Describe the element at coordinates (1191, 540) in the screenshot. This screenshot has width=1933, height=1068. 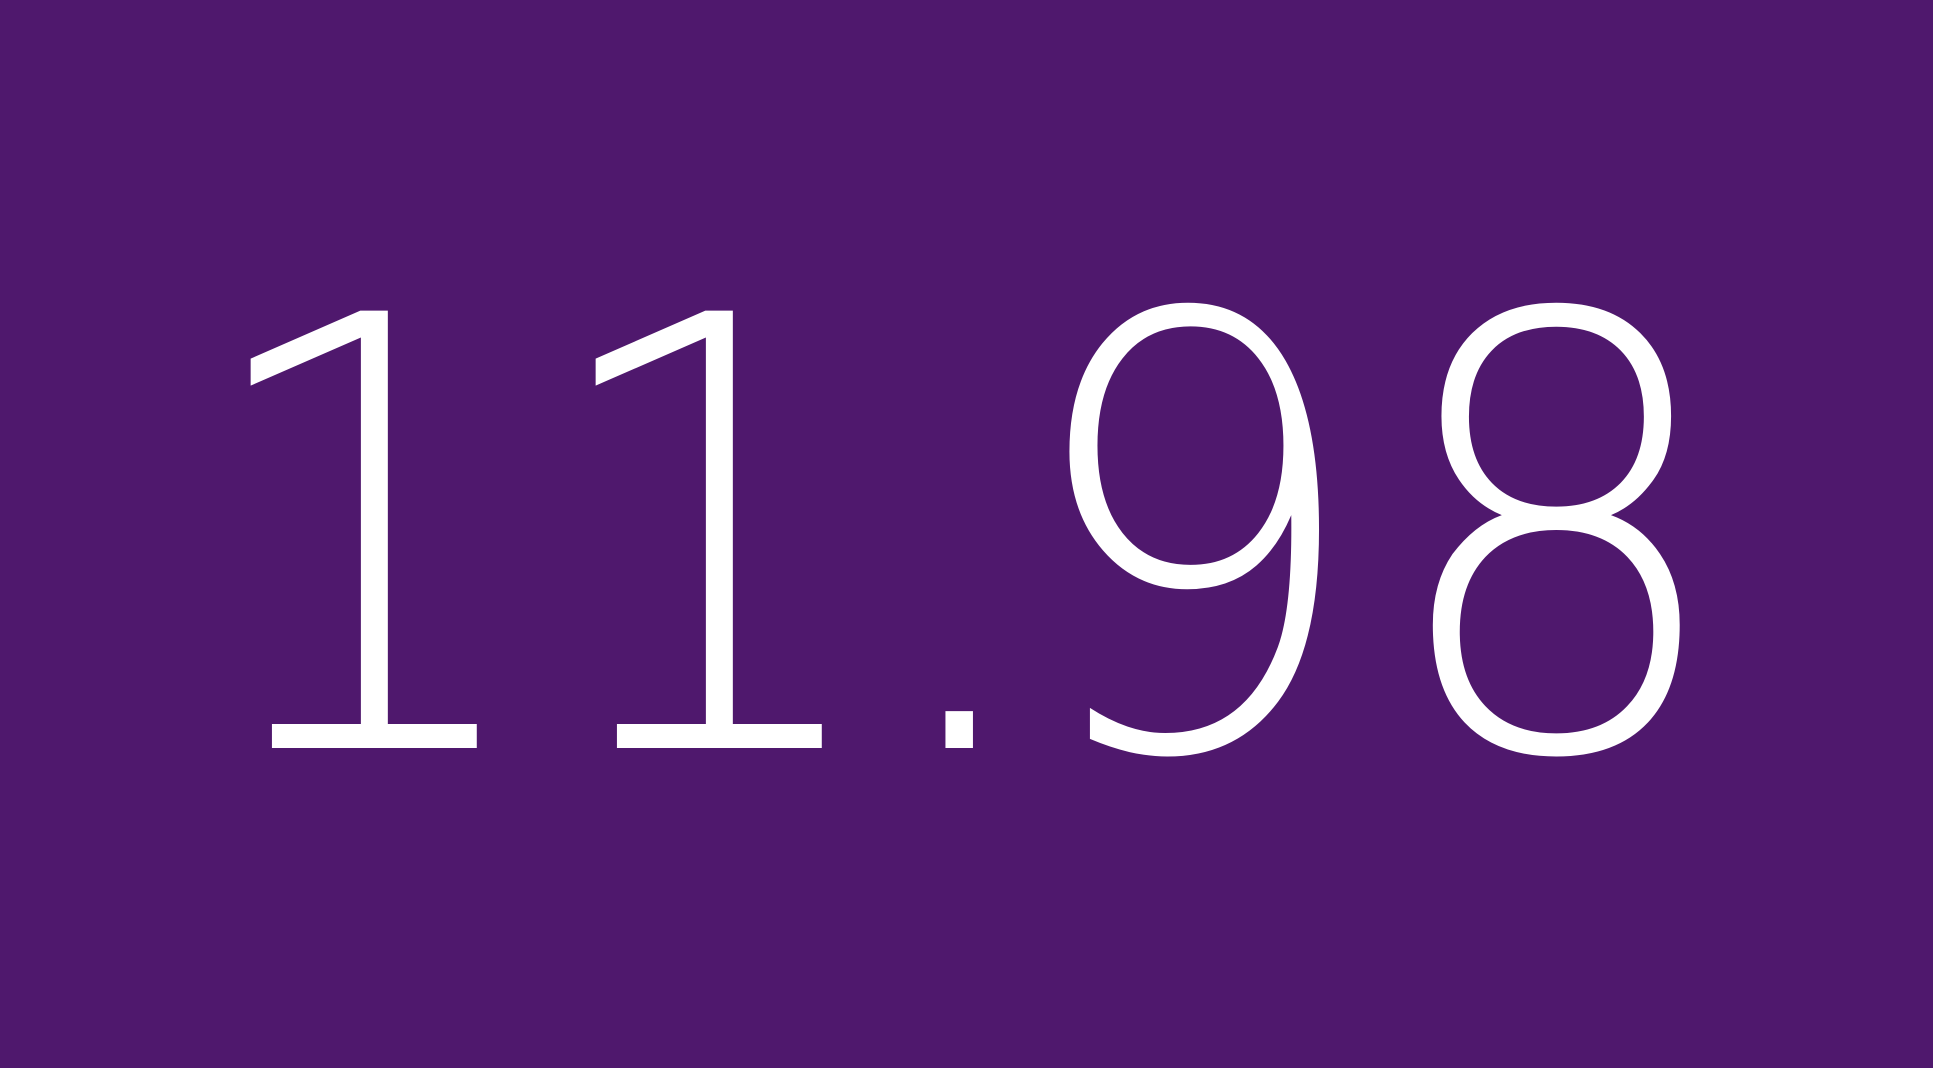
I see `digit-3: 9` at that location.